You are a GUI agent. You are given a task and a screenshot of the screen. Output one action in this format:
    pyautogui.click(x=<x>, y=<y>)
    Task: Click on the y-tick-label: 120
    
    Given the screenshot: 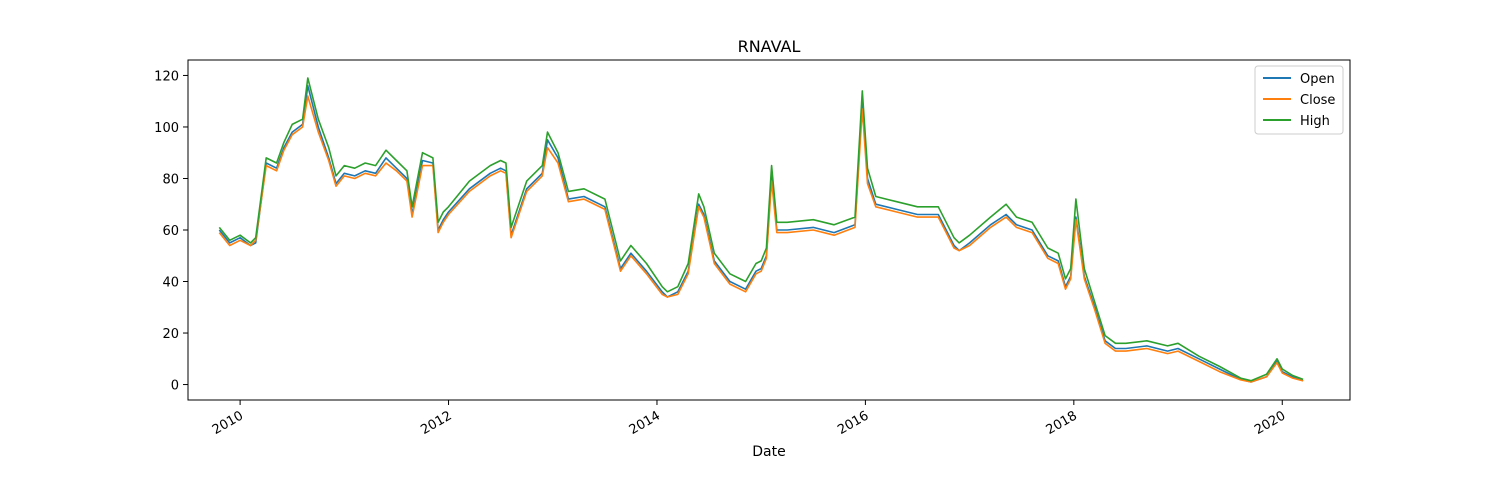 What is the action you would take?
    pyautogui.click(x=166, y=76)
    